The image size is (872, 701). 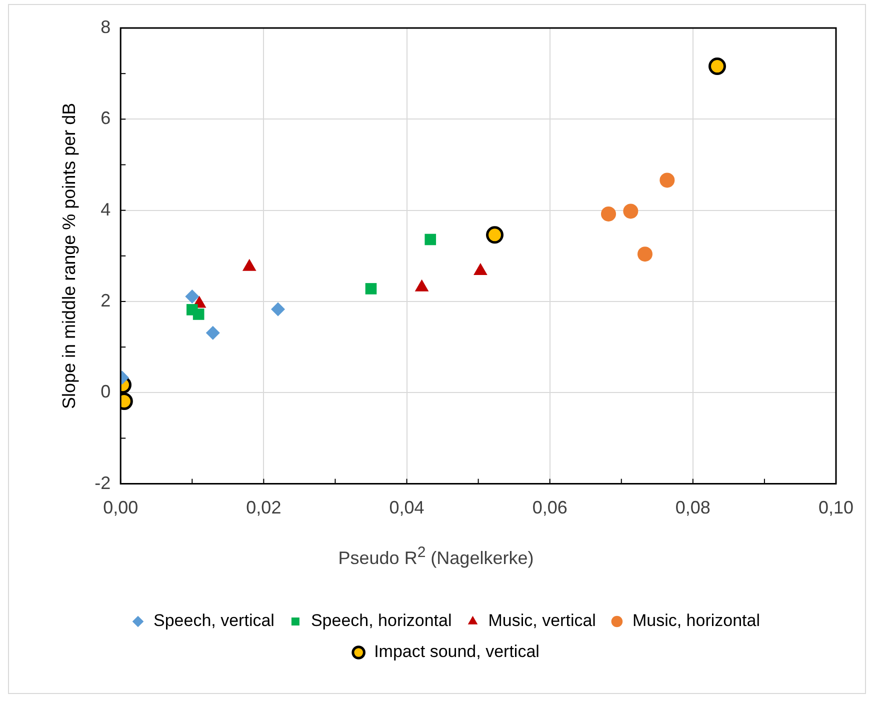 What do you see at coordinates (105, 118) in the screenshot?
I see `y-tick-label: 6` at bounding box center [105, 118].